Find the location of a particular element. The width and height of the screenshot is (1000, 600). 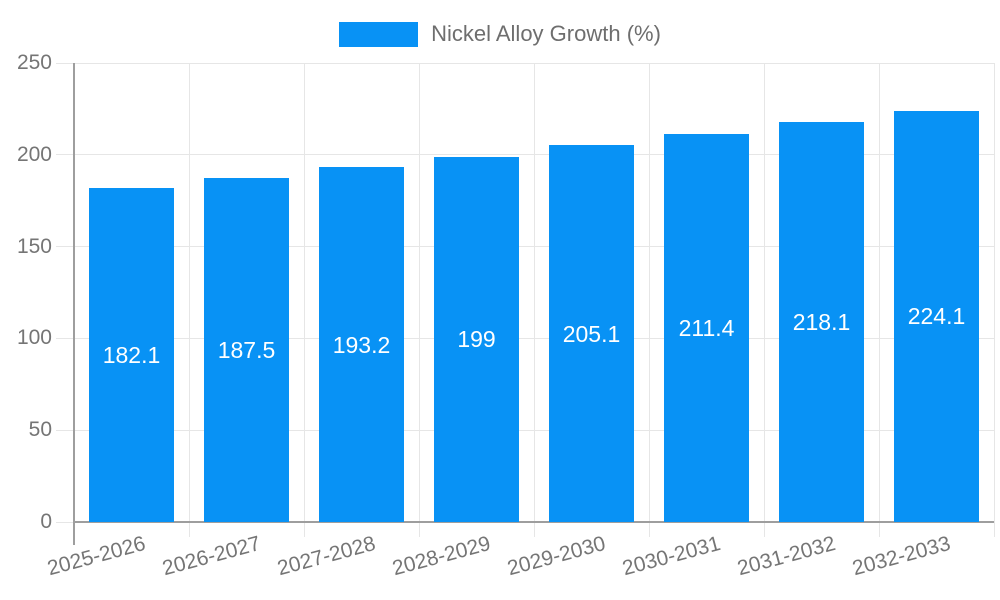

bar-value-label: 193.2 is located at coordinates (361, 344).